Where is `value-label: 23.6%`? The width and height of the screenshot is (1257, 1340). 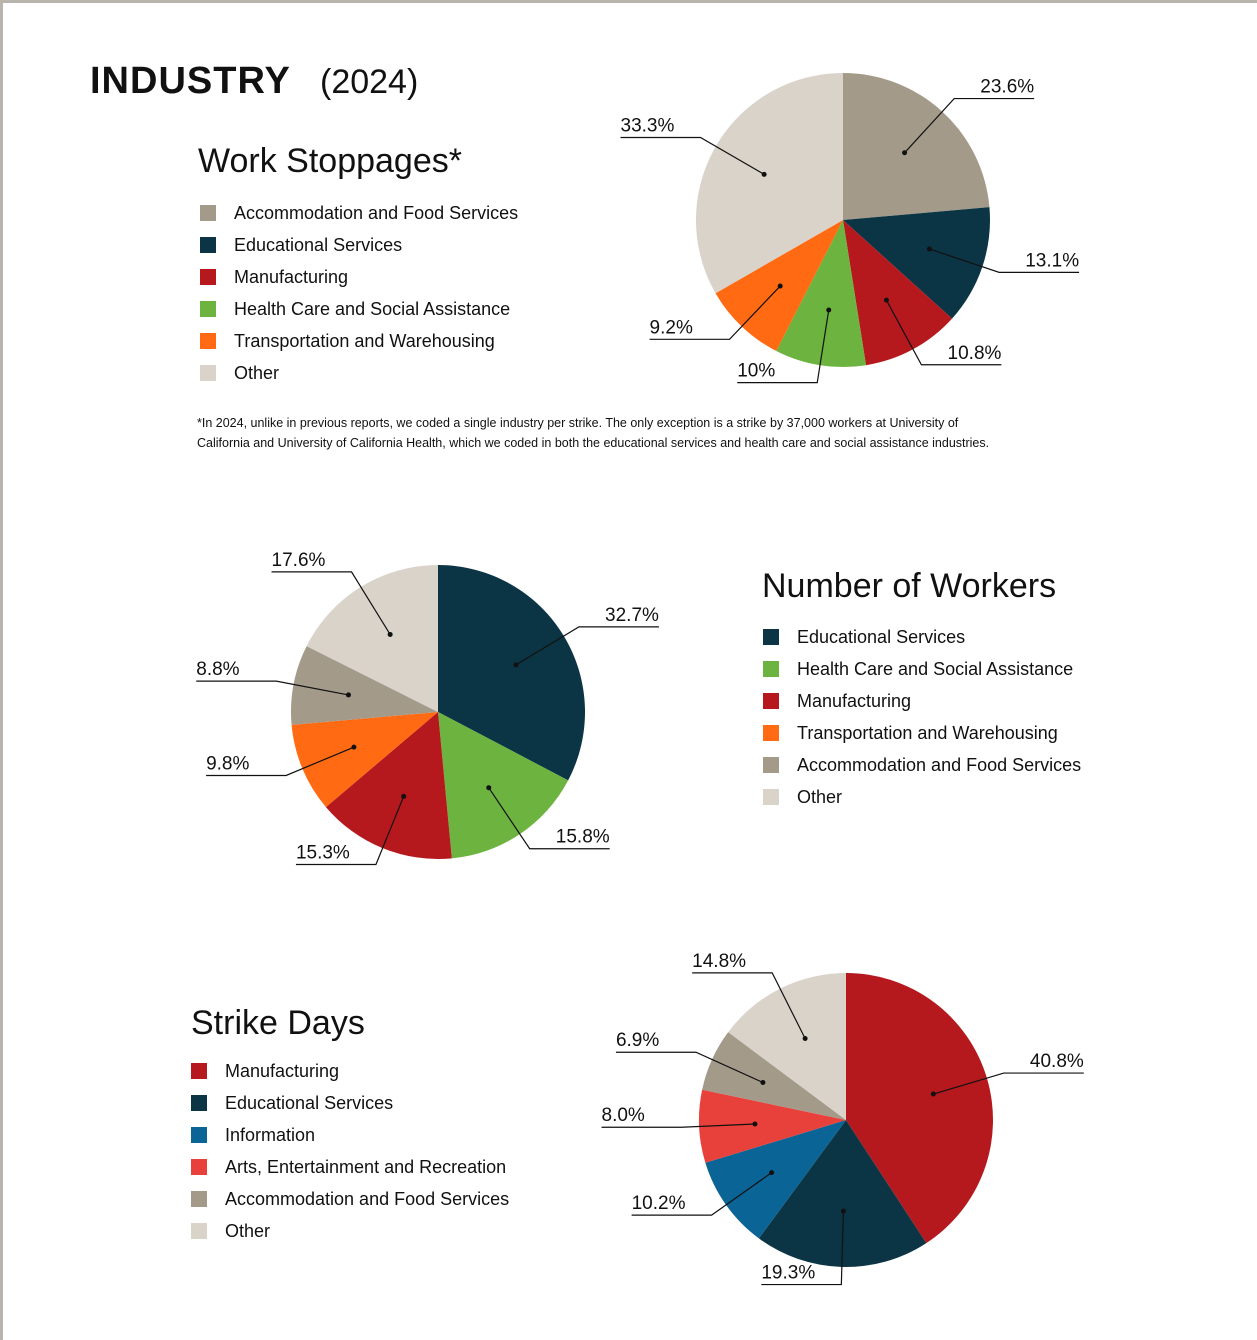
value-label: 23.6% is located at coordinates (1007, 87).